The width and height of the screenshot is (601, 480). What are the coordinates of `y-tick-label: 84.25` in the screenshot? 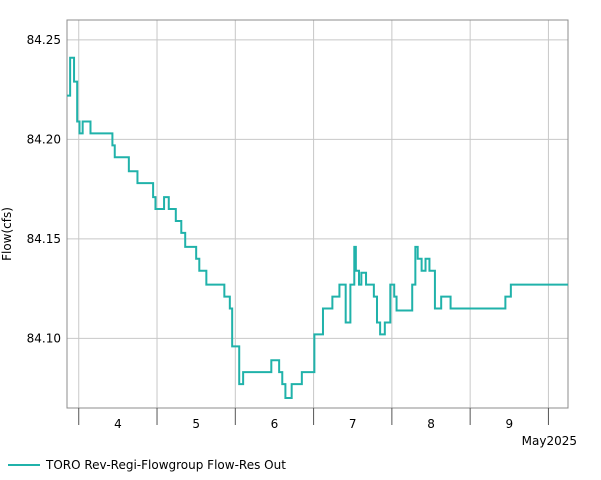 It's located at (44, 40).